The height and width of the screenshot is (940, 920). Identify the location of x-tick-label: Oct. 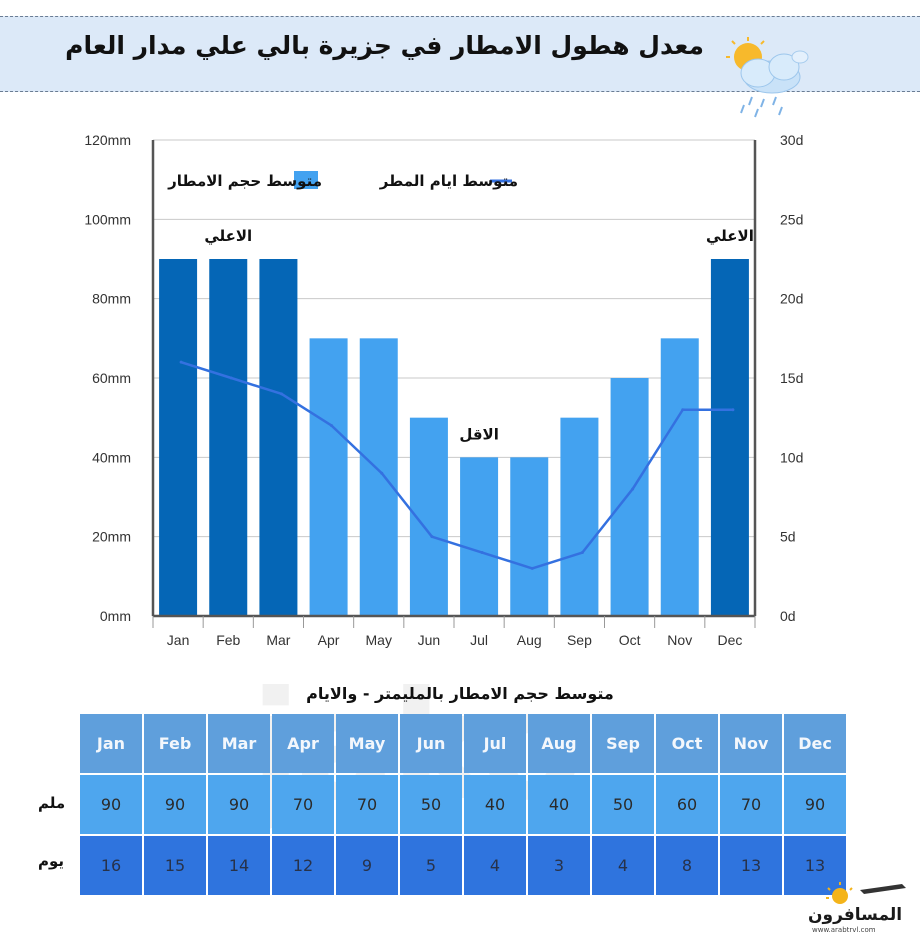
(630, 640).